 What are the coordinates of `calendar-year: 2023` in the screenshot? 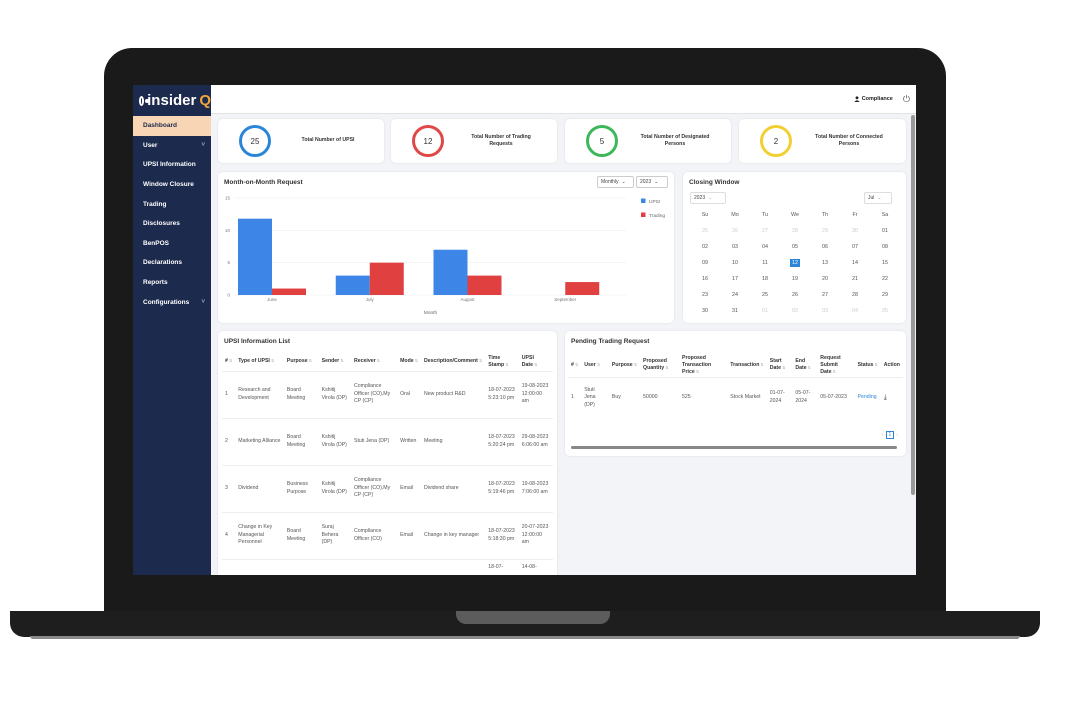 It's located at (700, 198).